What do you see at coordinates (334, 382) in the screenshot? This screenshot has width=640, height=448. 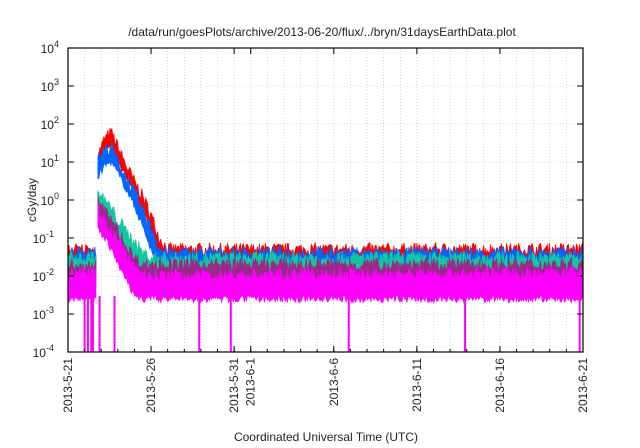 I see `x-tick-label: 2013-6-6` at bounding box center [334, 382].